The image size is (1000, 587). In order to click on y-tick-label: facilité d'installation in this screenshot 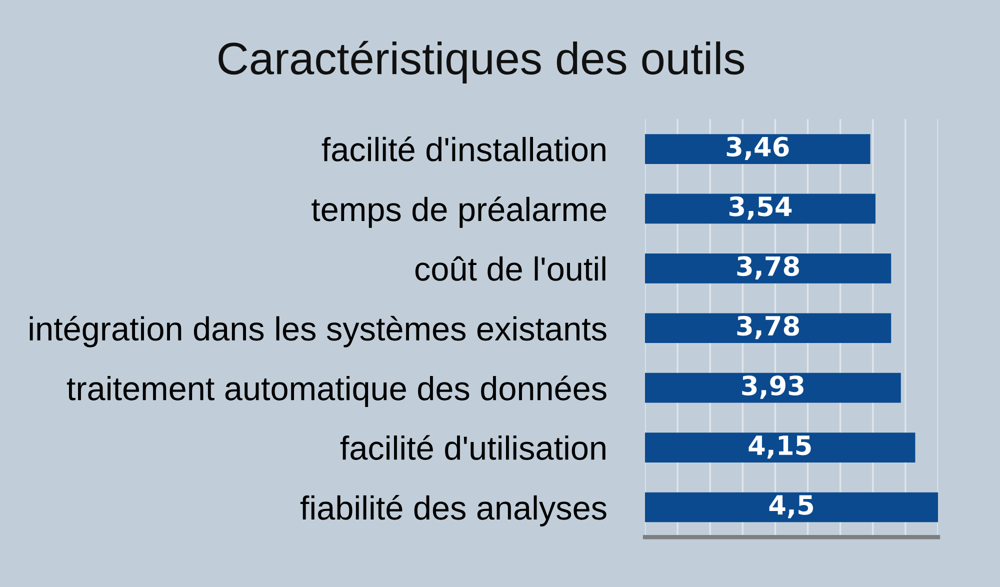, I will do `click(464, 149)`.